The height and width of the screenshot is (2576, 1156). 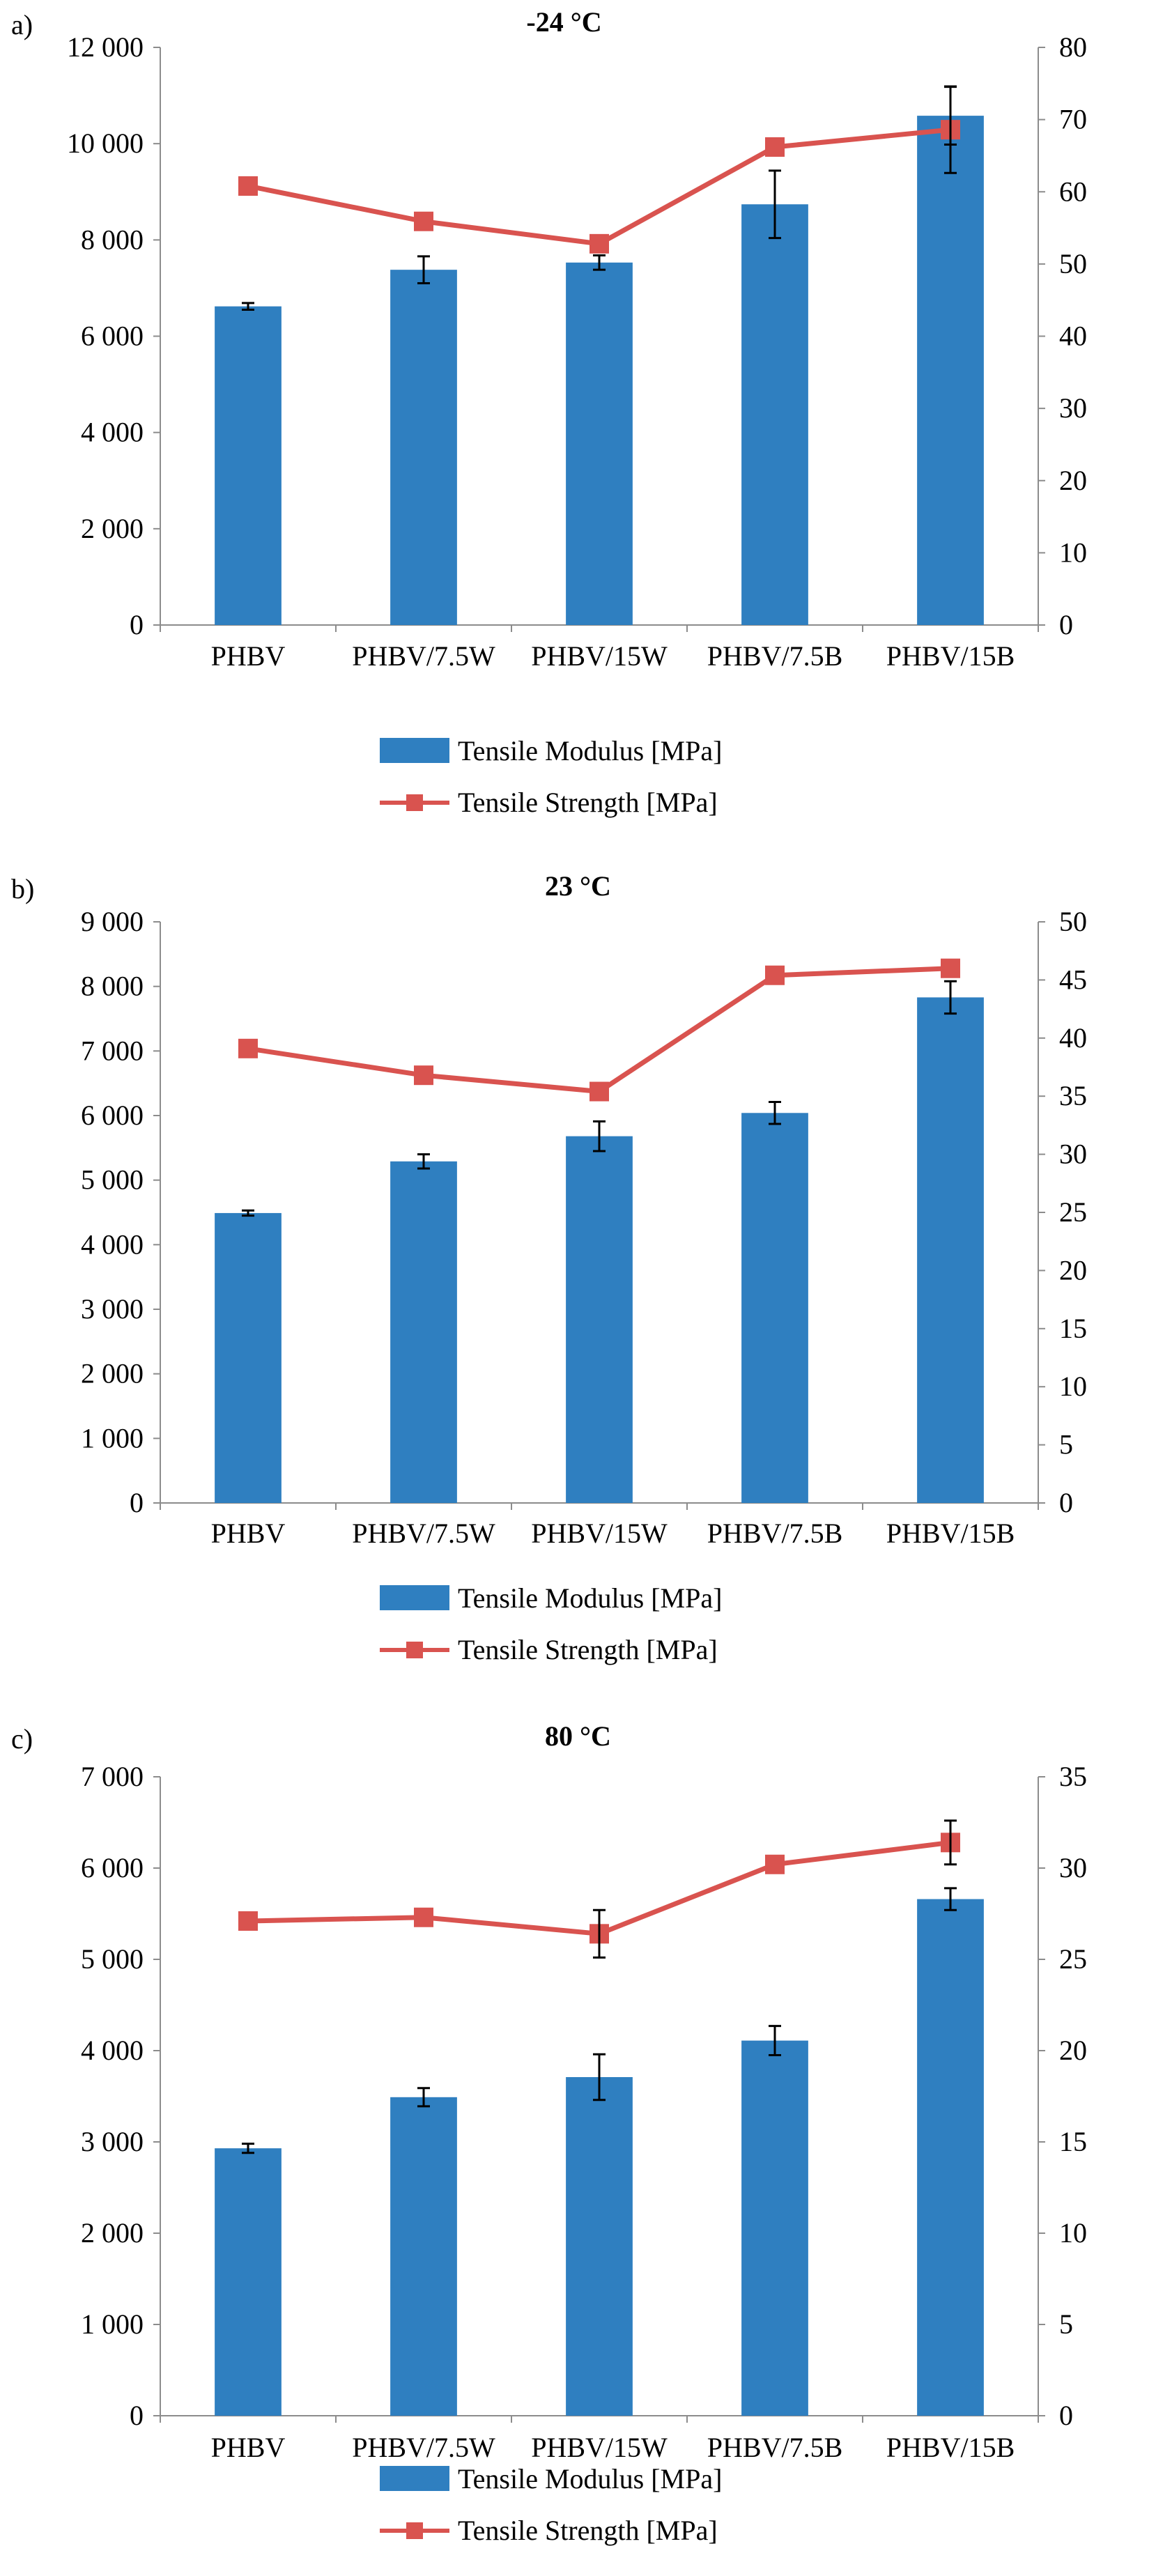 I want to click on line-tensile-strength, so click(x=599, y=187).